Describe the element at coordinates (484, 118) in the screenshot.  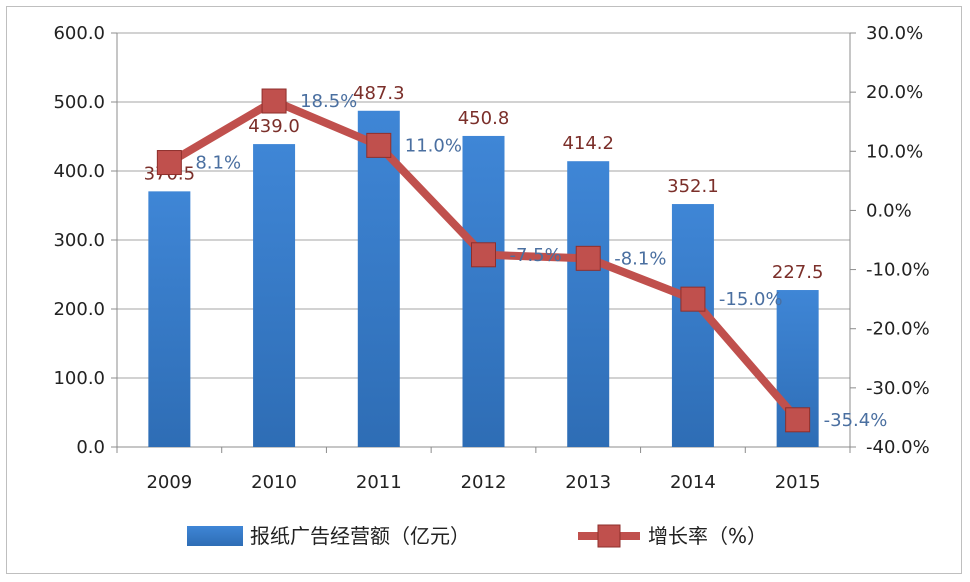
I see `bar-value-label: 450.8` at that location.